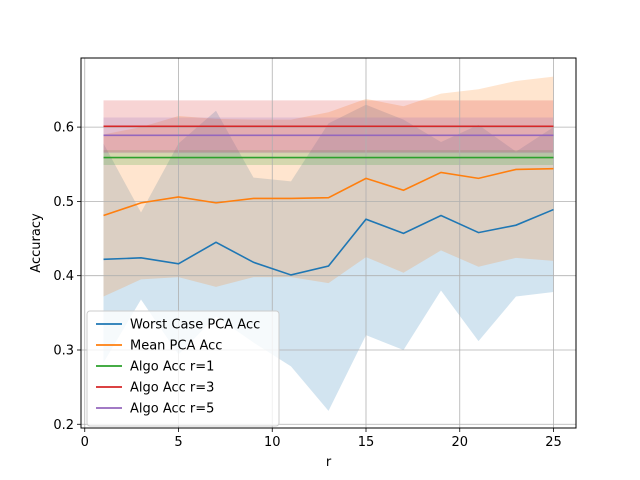  I want to click on legend-entry: Mean PCA Acc, so click(176, 346).